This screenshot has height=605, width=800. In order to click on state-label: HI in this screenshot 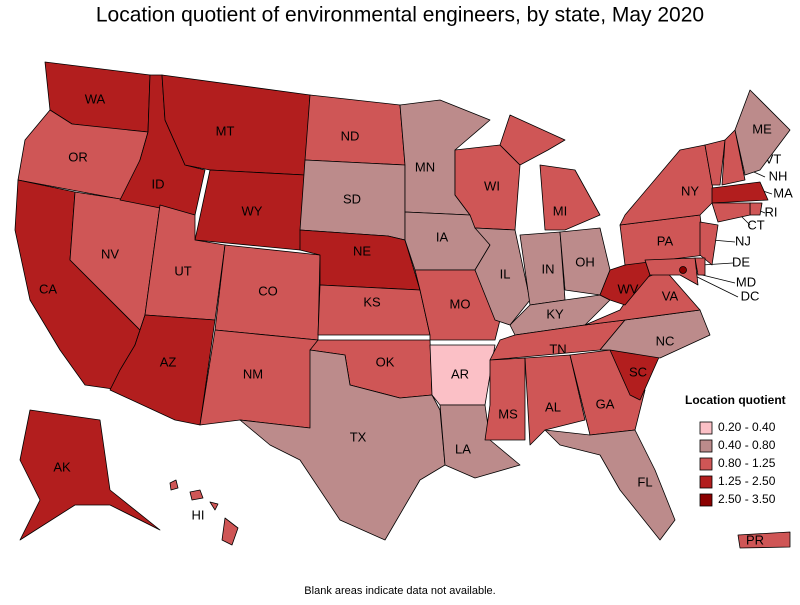, I will do `click(198, 514)`.